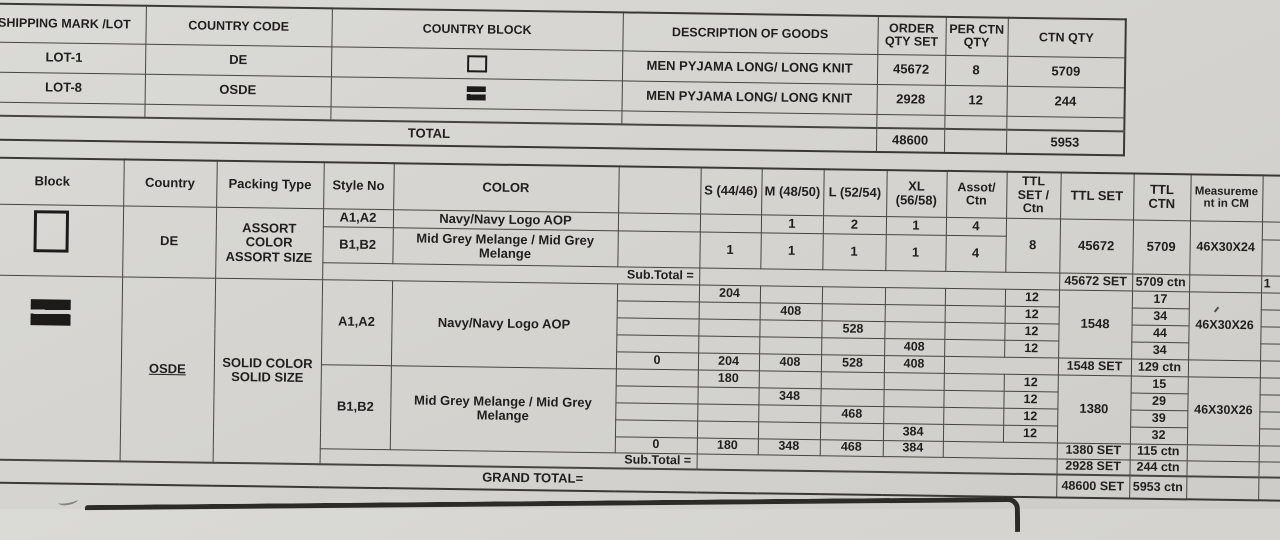 The width and height of the screenshot is (1280, 540). Describe the element at coordinates (62, 181) in the screenshot. I see `header-block: Block` at that location.